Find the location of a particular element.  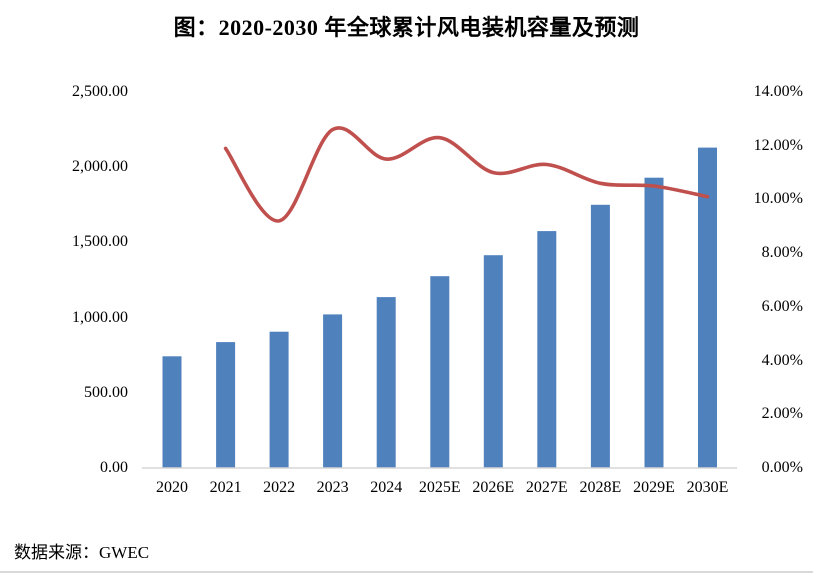

bar-2027E is located at coordinates (547, 349).